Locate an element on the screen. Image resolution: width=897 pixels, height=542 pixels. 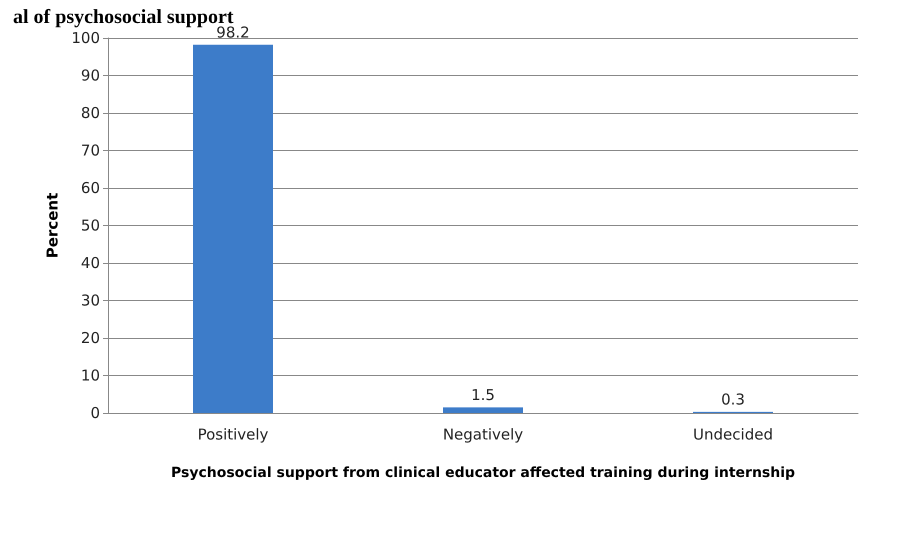
y-tick-label: 40 is located at coordinates (90, 263).